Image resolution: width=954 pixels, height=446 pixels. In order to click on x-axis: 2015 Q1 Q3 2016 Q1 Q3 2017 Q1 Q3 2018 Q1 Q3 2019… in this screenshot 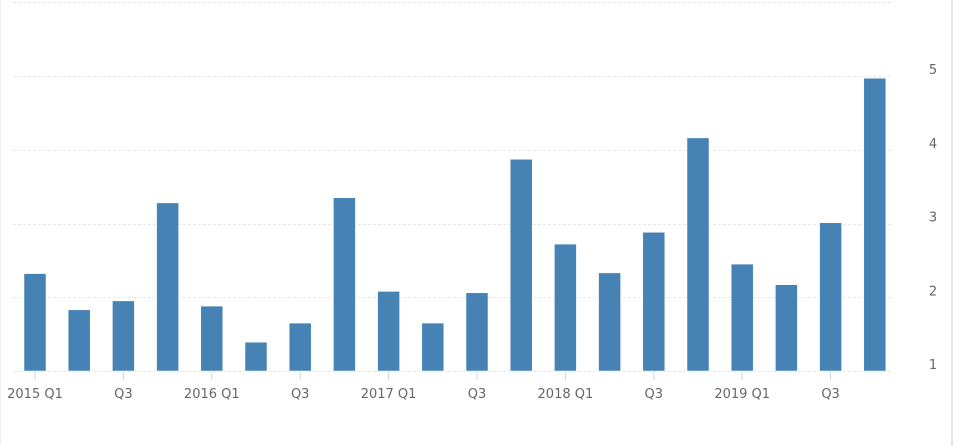, I will do `click(423, 387)`.